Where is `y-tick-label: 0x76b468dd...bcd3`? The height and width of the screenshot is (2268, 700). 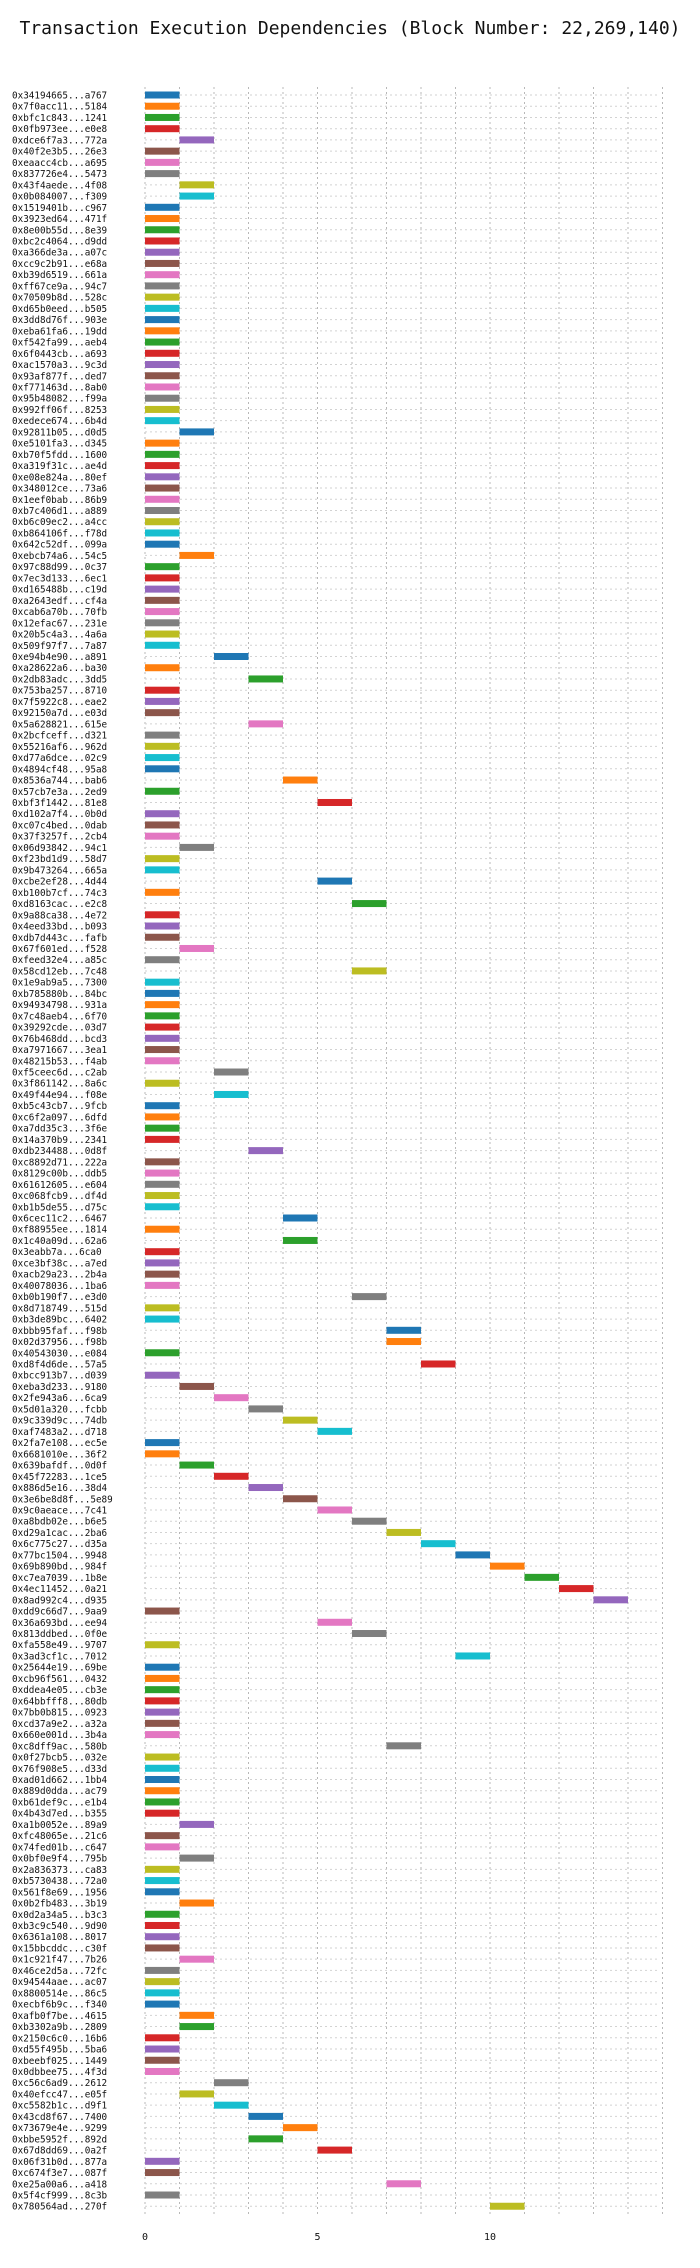 y-tick-label: 0x76b468dd...bcd3 is located at coordinates (59, 1039).